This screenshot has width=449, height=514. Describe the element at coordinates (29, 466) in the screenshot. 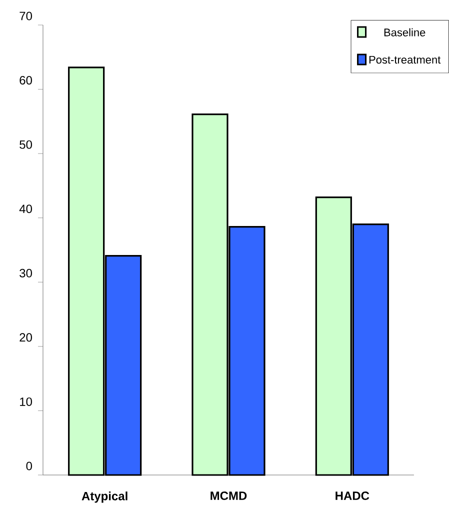

I see `y-tick-label: 0` at that location.